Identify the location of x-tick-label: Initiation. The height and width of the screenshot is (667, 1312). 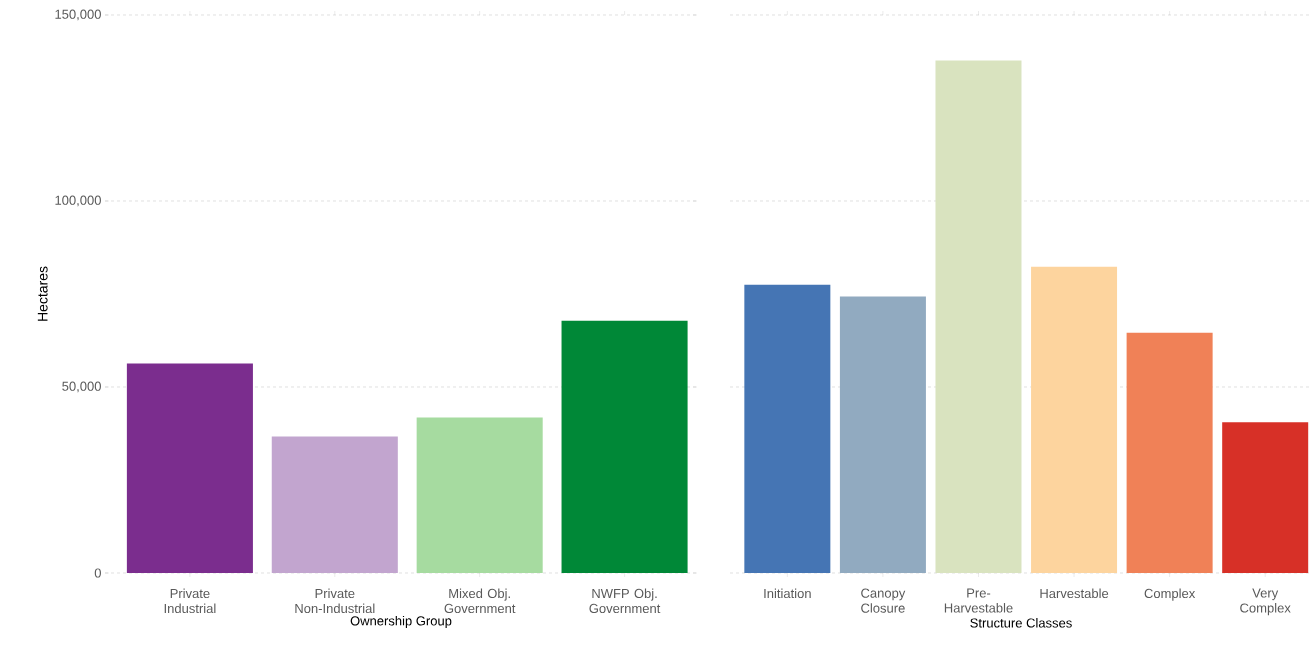
(787, 593).